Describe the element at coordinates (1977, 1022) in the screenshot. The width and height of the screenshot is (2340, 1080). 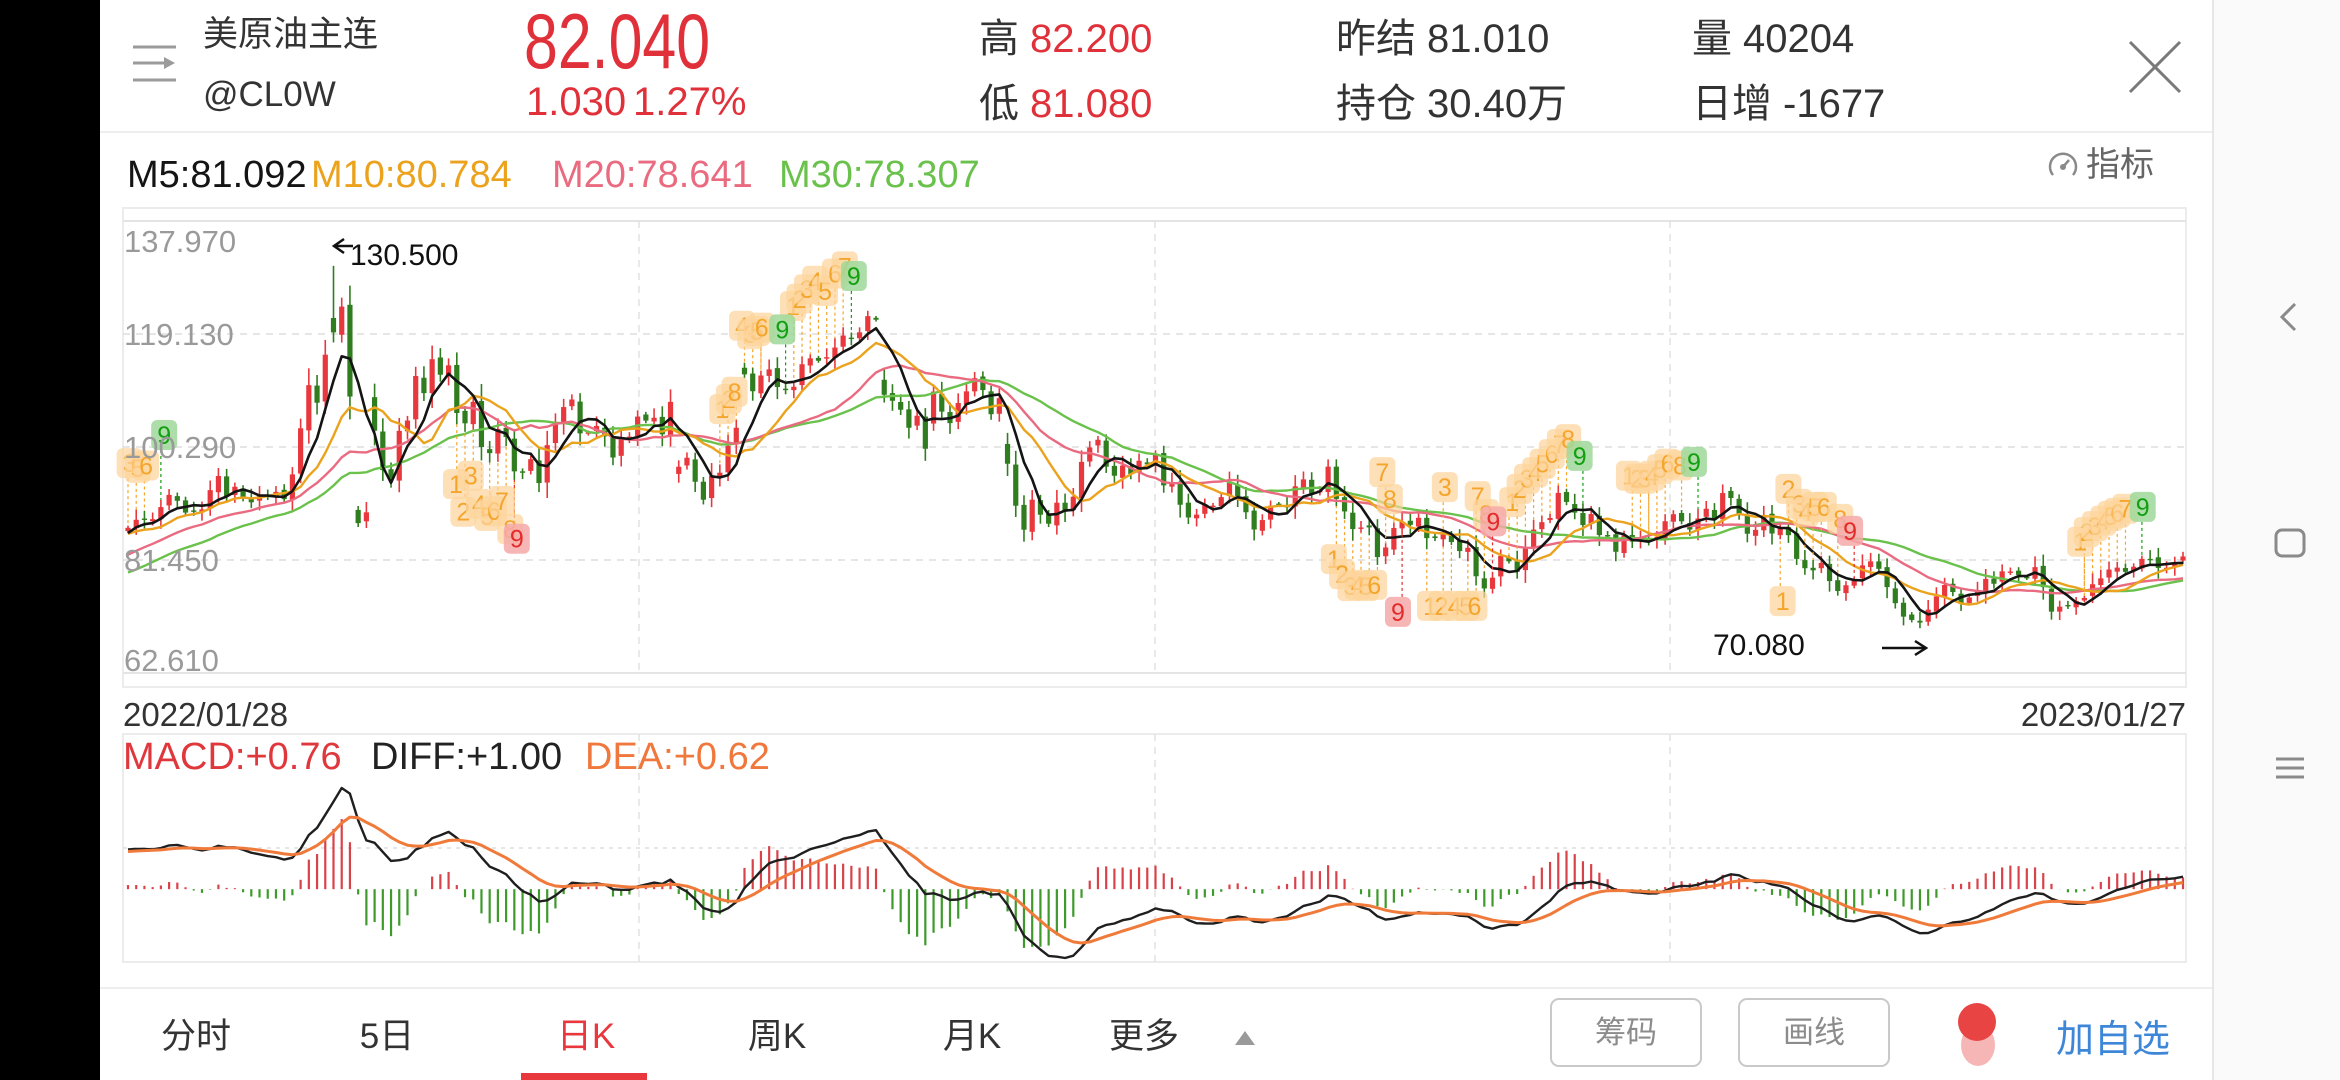
I see `floating-record-button` at that location.